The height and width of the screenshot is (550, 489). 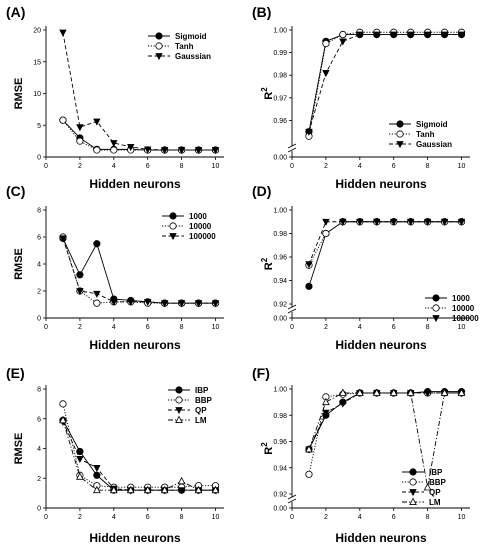 What do you see at coordinates (15, 373) in the screenshot?
I see `panel-label: (E)` at bounding box center [15, 373].